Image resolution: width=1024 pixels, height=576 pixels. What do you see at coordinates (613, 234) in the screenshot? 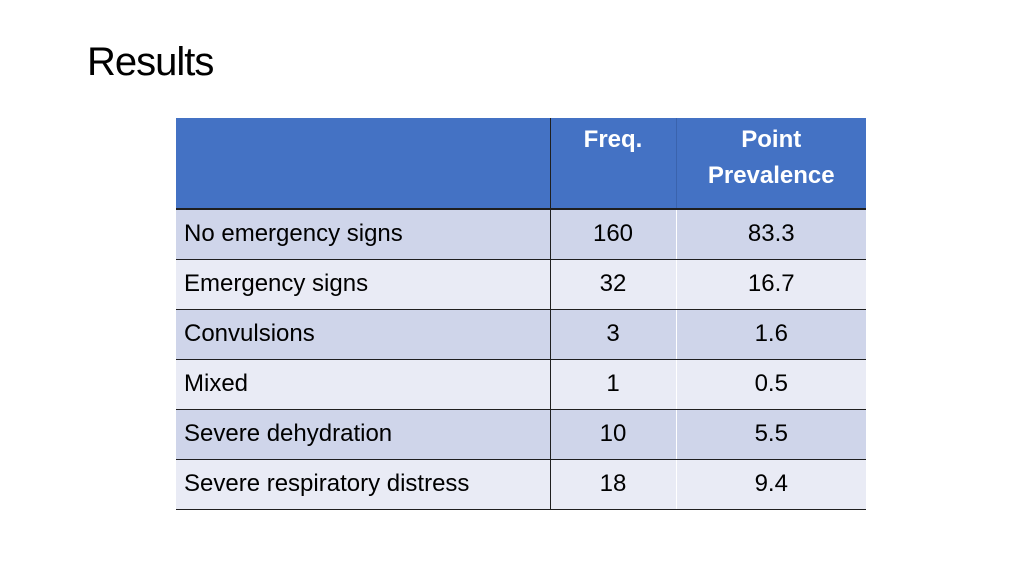
I see `row-freq: 160` at bounding box center [613, 234].